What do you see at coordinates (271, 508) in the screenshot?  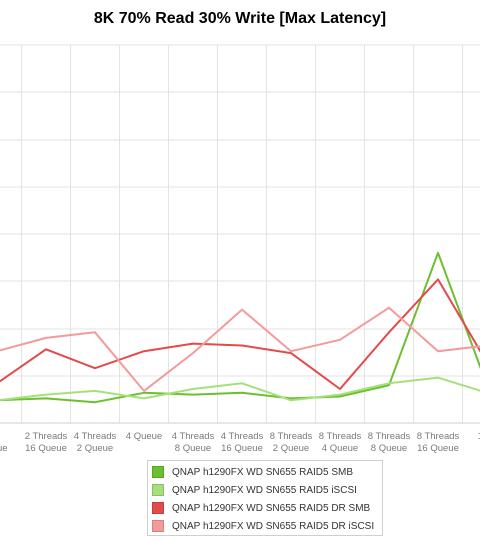 I see `legend-label: QNAP h1290FX WD SN655 RAID5 DR SMB` at bounding box center [271, 508].